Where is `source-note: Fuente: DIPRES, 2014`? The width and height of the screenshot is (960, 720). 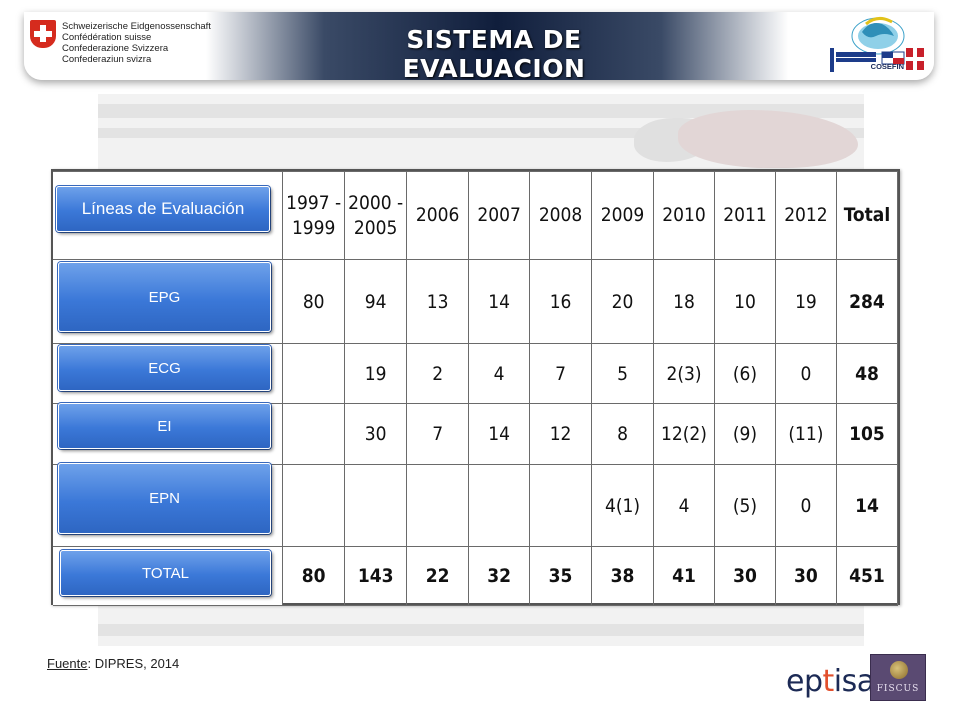
source-note: Fuente: DIPRES, 2014 is located at coordinates (113, 663).